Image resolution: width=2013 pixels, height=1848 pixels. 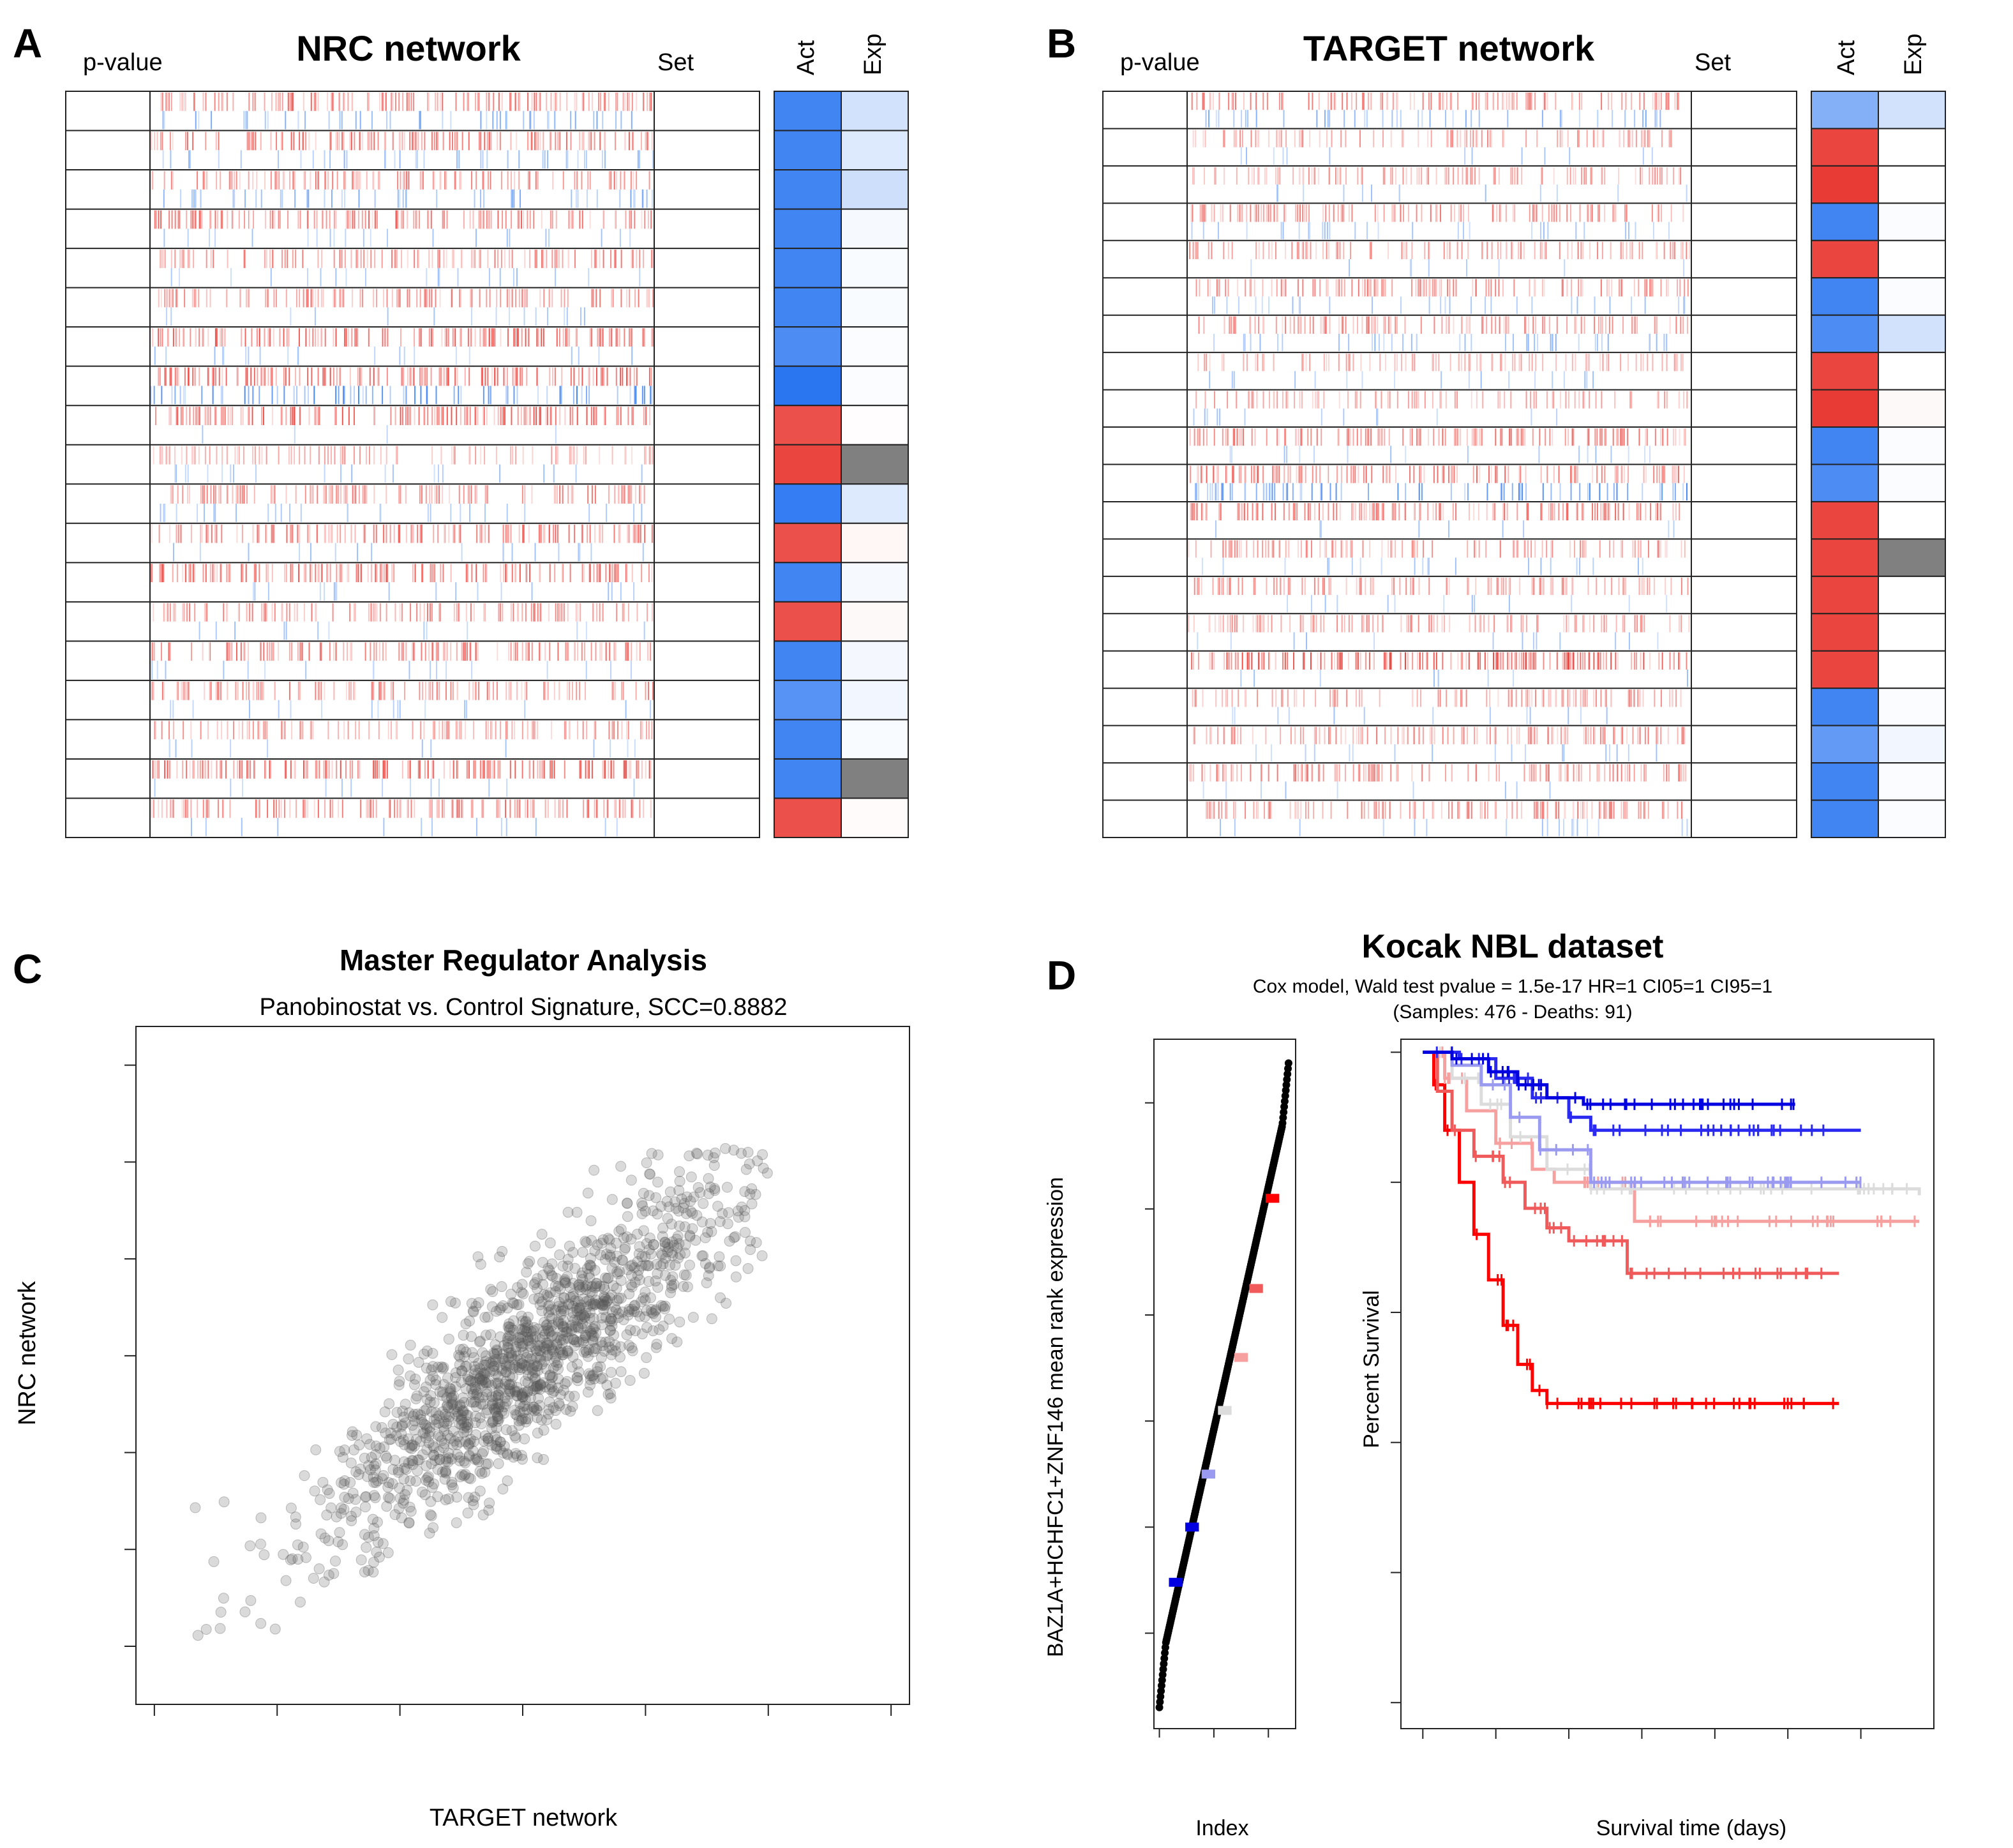 I want to click on panel-b-act-header: Act, so click(x=1846, y=57).